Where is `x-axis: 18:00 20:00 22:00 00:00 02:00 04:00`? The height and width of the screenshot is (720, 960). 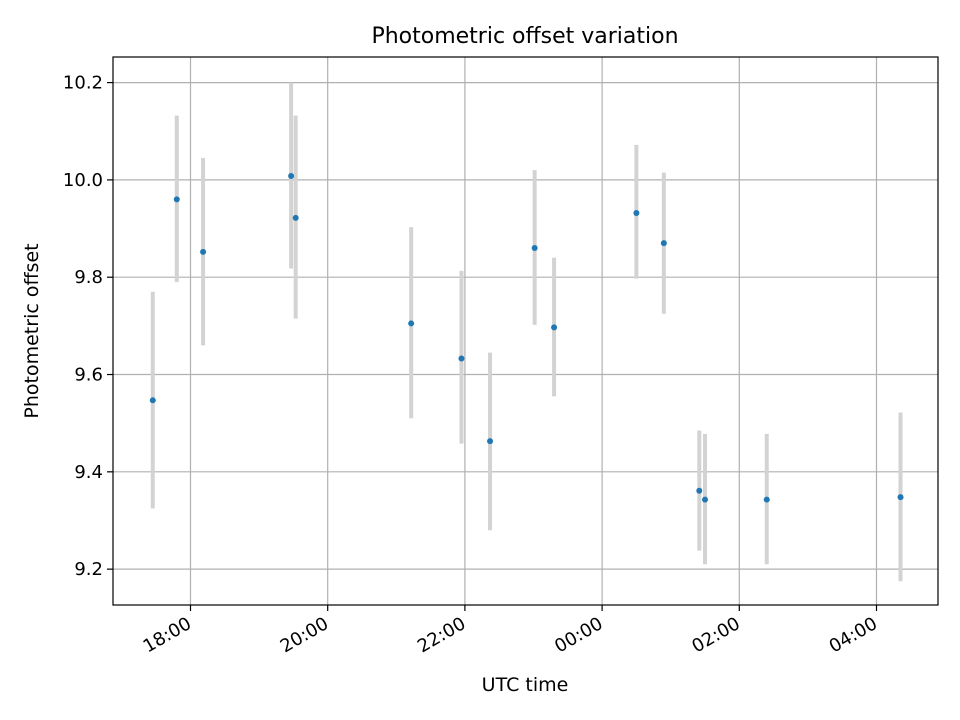 x-axis: 18:00 20:00 22:00 00:00 02:00 04:00 is located at coordinates (510, 631).